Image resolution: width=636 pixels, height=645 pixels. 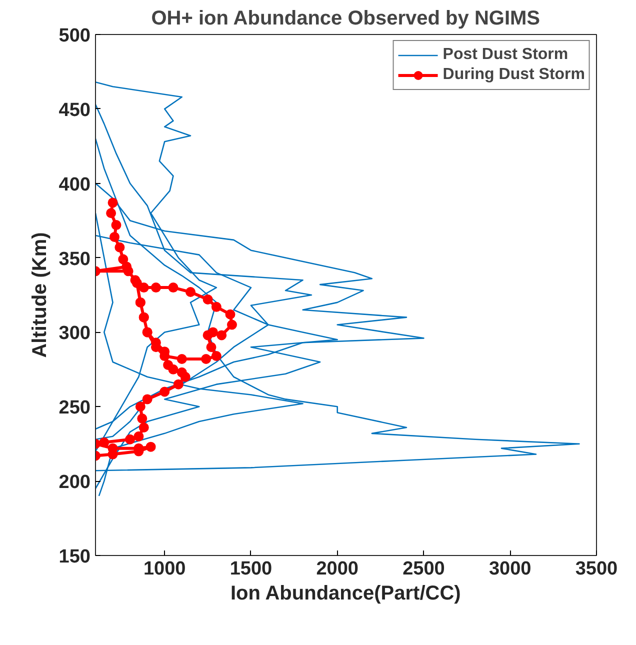 What do you see at coordinates (74, 333) in the screenshot?
I see `y-tick-label: 300` at bounding box center [74, 333].